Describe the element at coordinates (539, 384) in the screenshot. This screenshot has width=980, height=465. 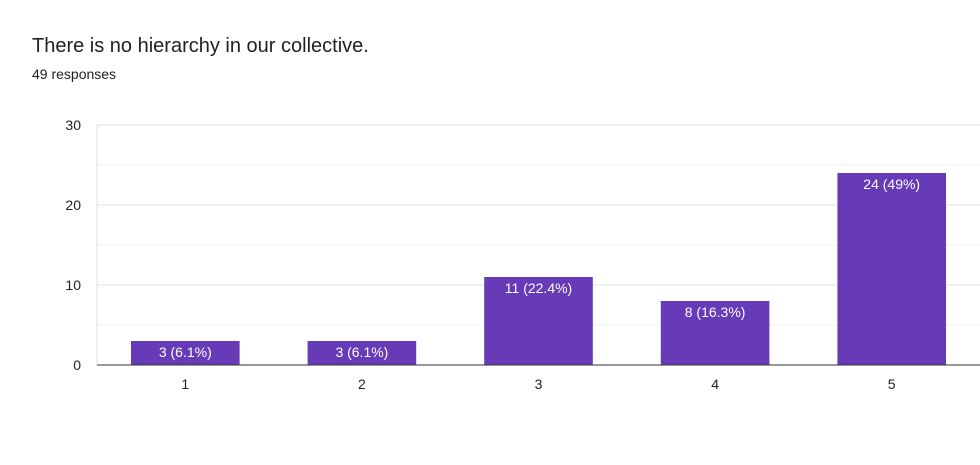
I see `x-tick-label-3: 3` at that location.